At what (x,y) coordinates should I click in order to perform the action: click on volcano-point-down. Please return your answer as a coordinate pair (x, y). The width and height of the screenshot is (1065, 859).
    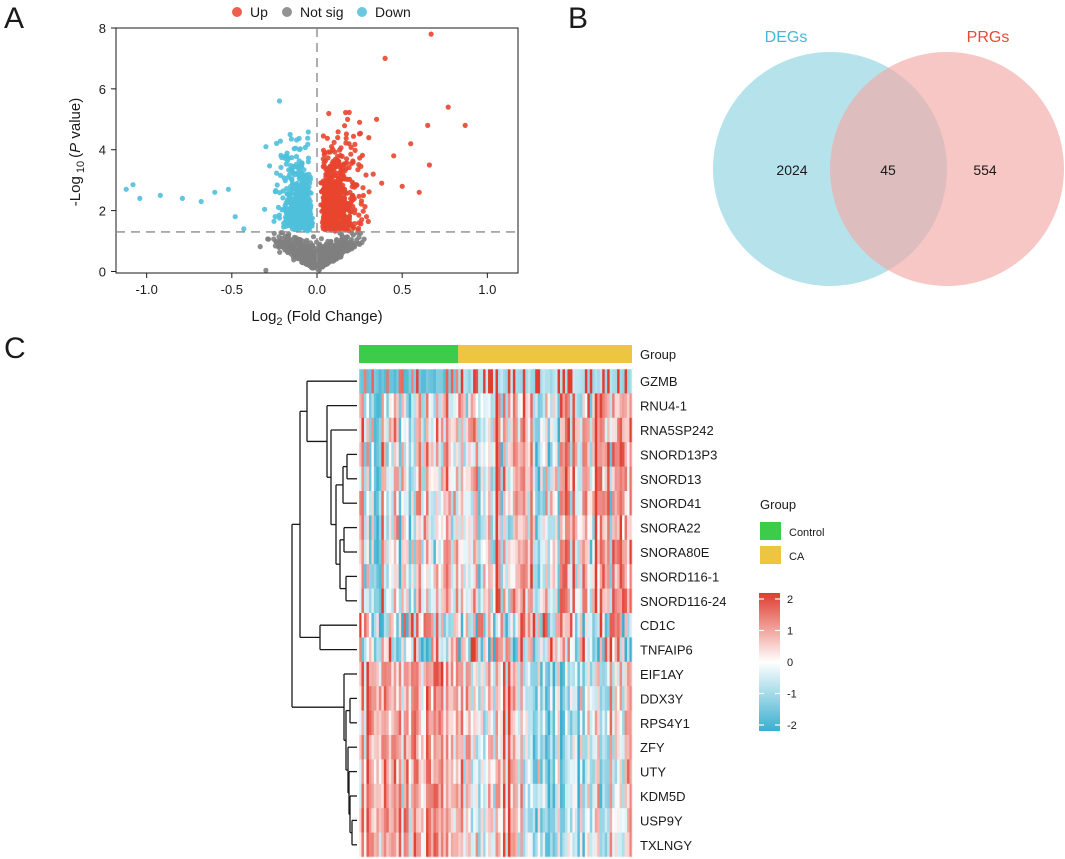
    Looking at the image, I should click on (280, 141).